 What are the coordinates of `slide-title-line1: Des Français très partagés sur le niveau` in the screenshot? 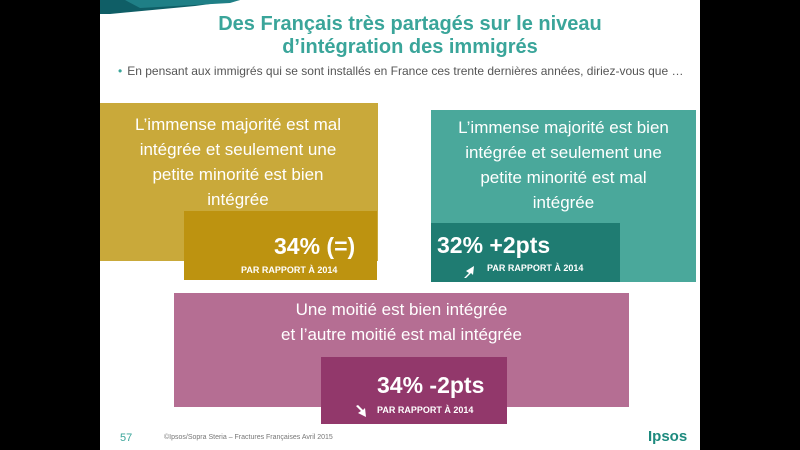 It's located at (410, 24).